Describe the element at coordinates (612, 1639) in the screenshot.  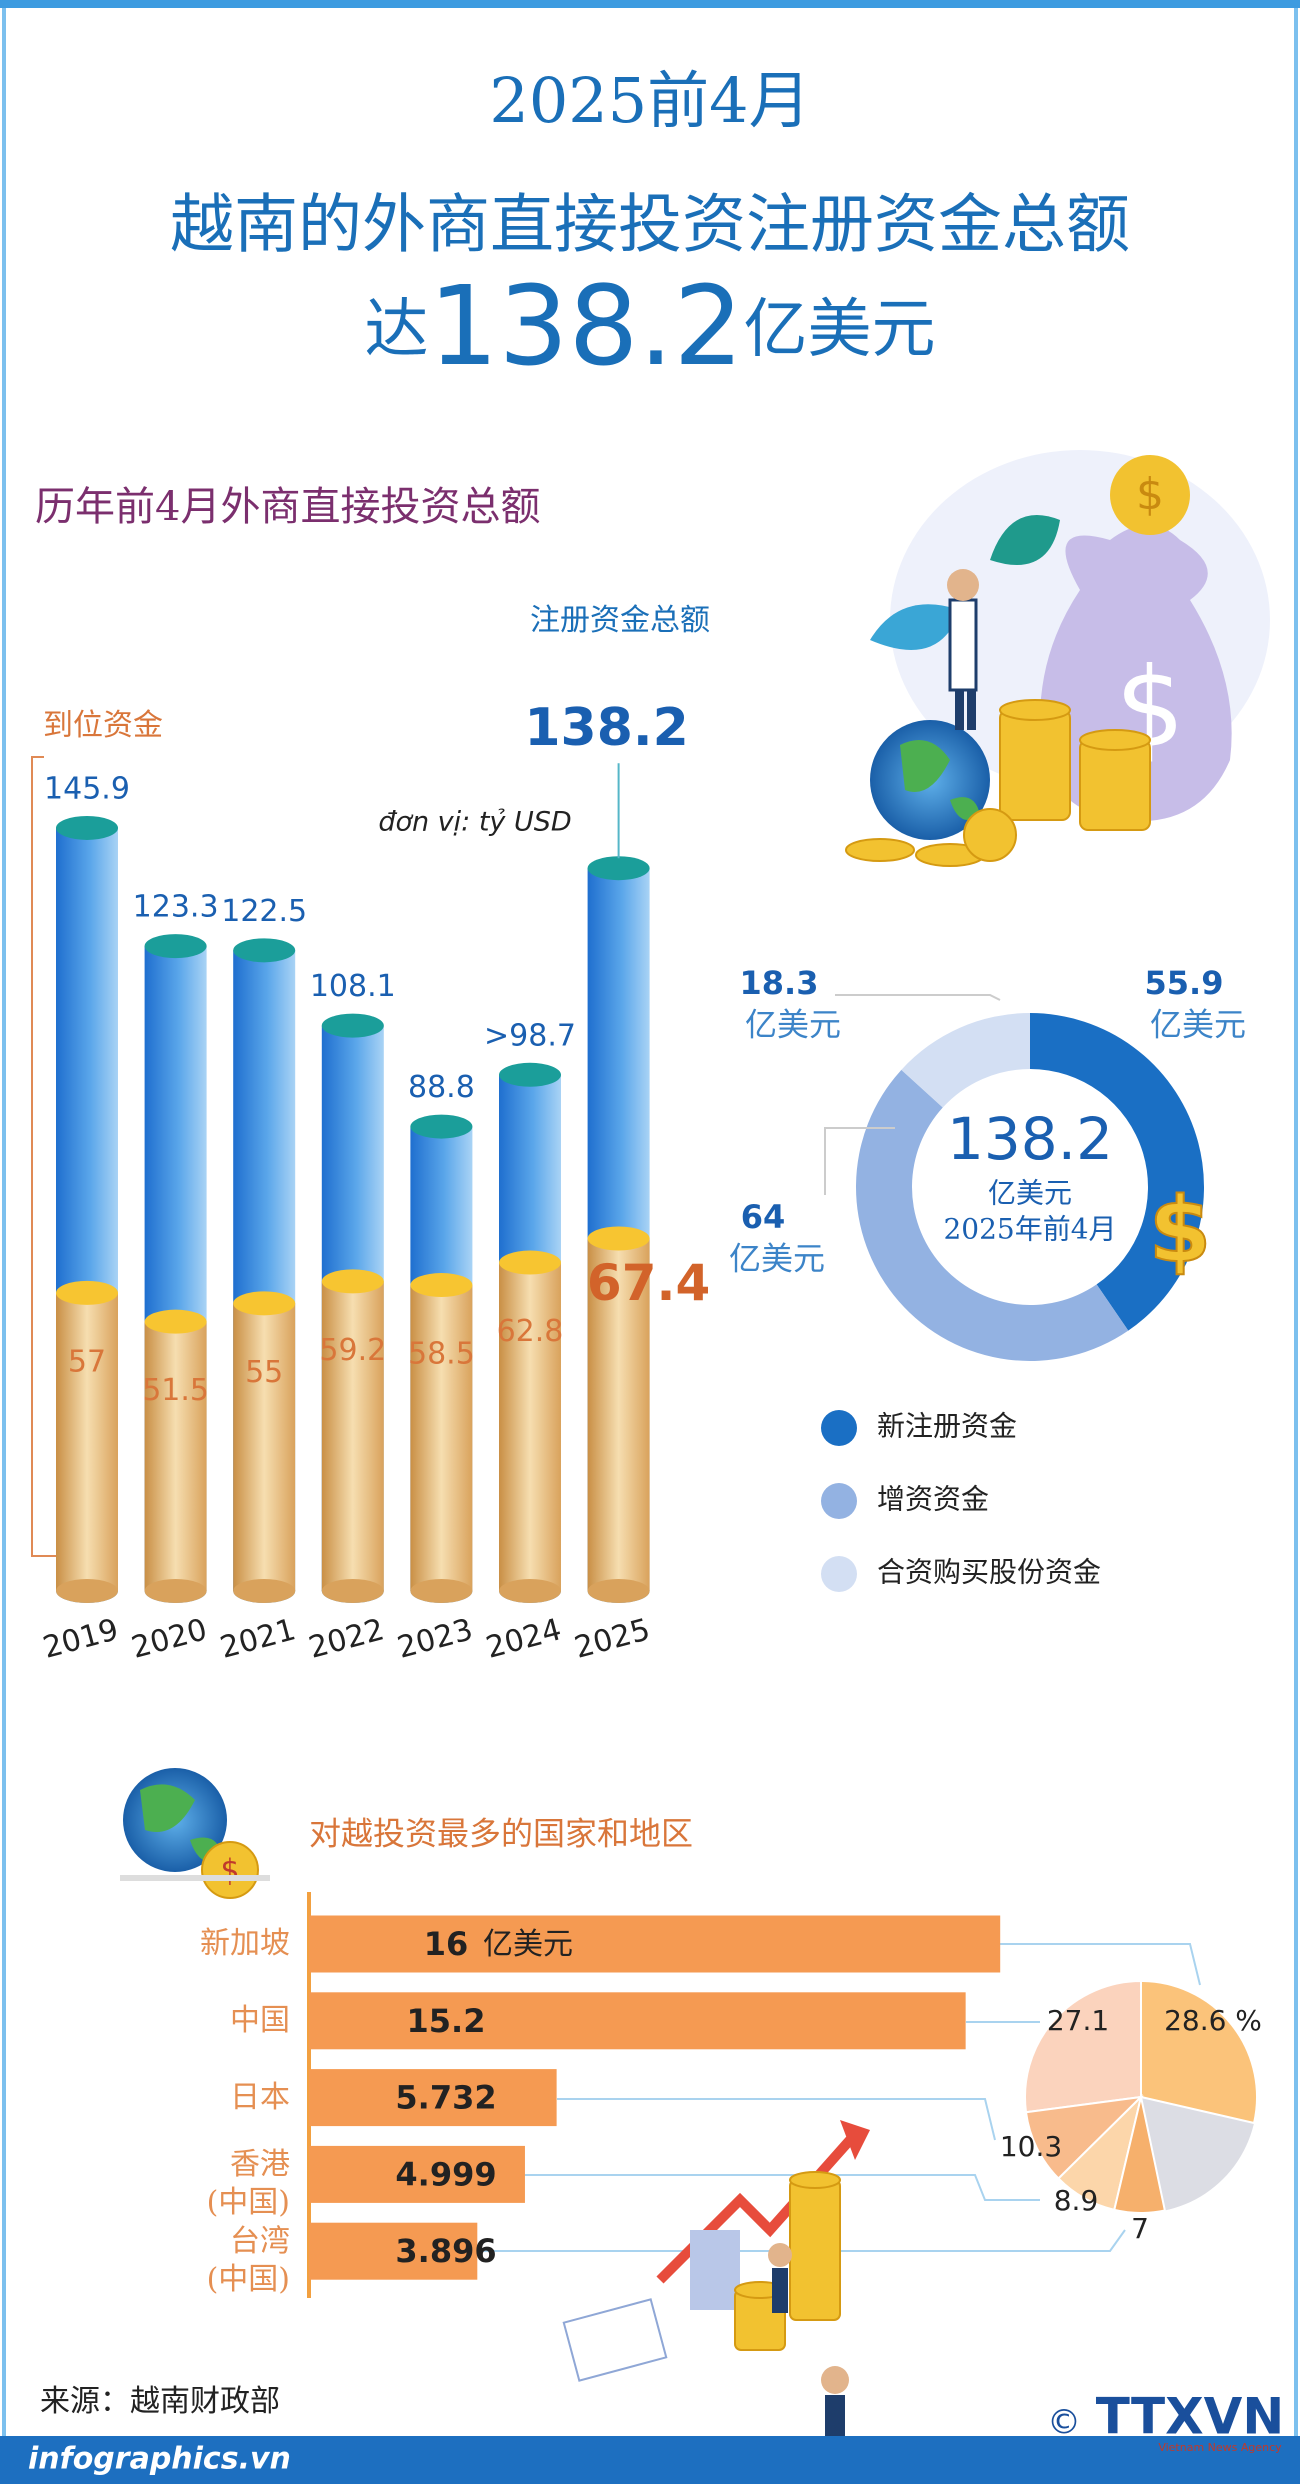
I see `x-tick-label: 2025` at that location.